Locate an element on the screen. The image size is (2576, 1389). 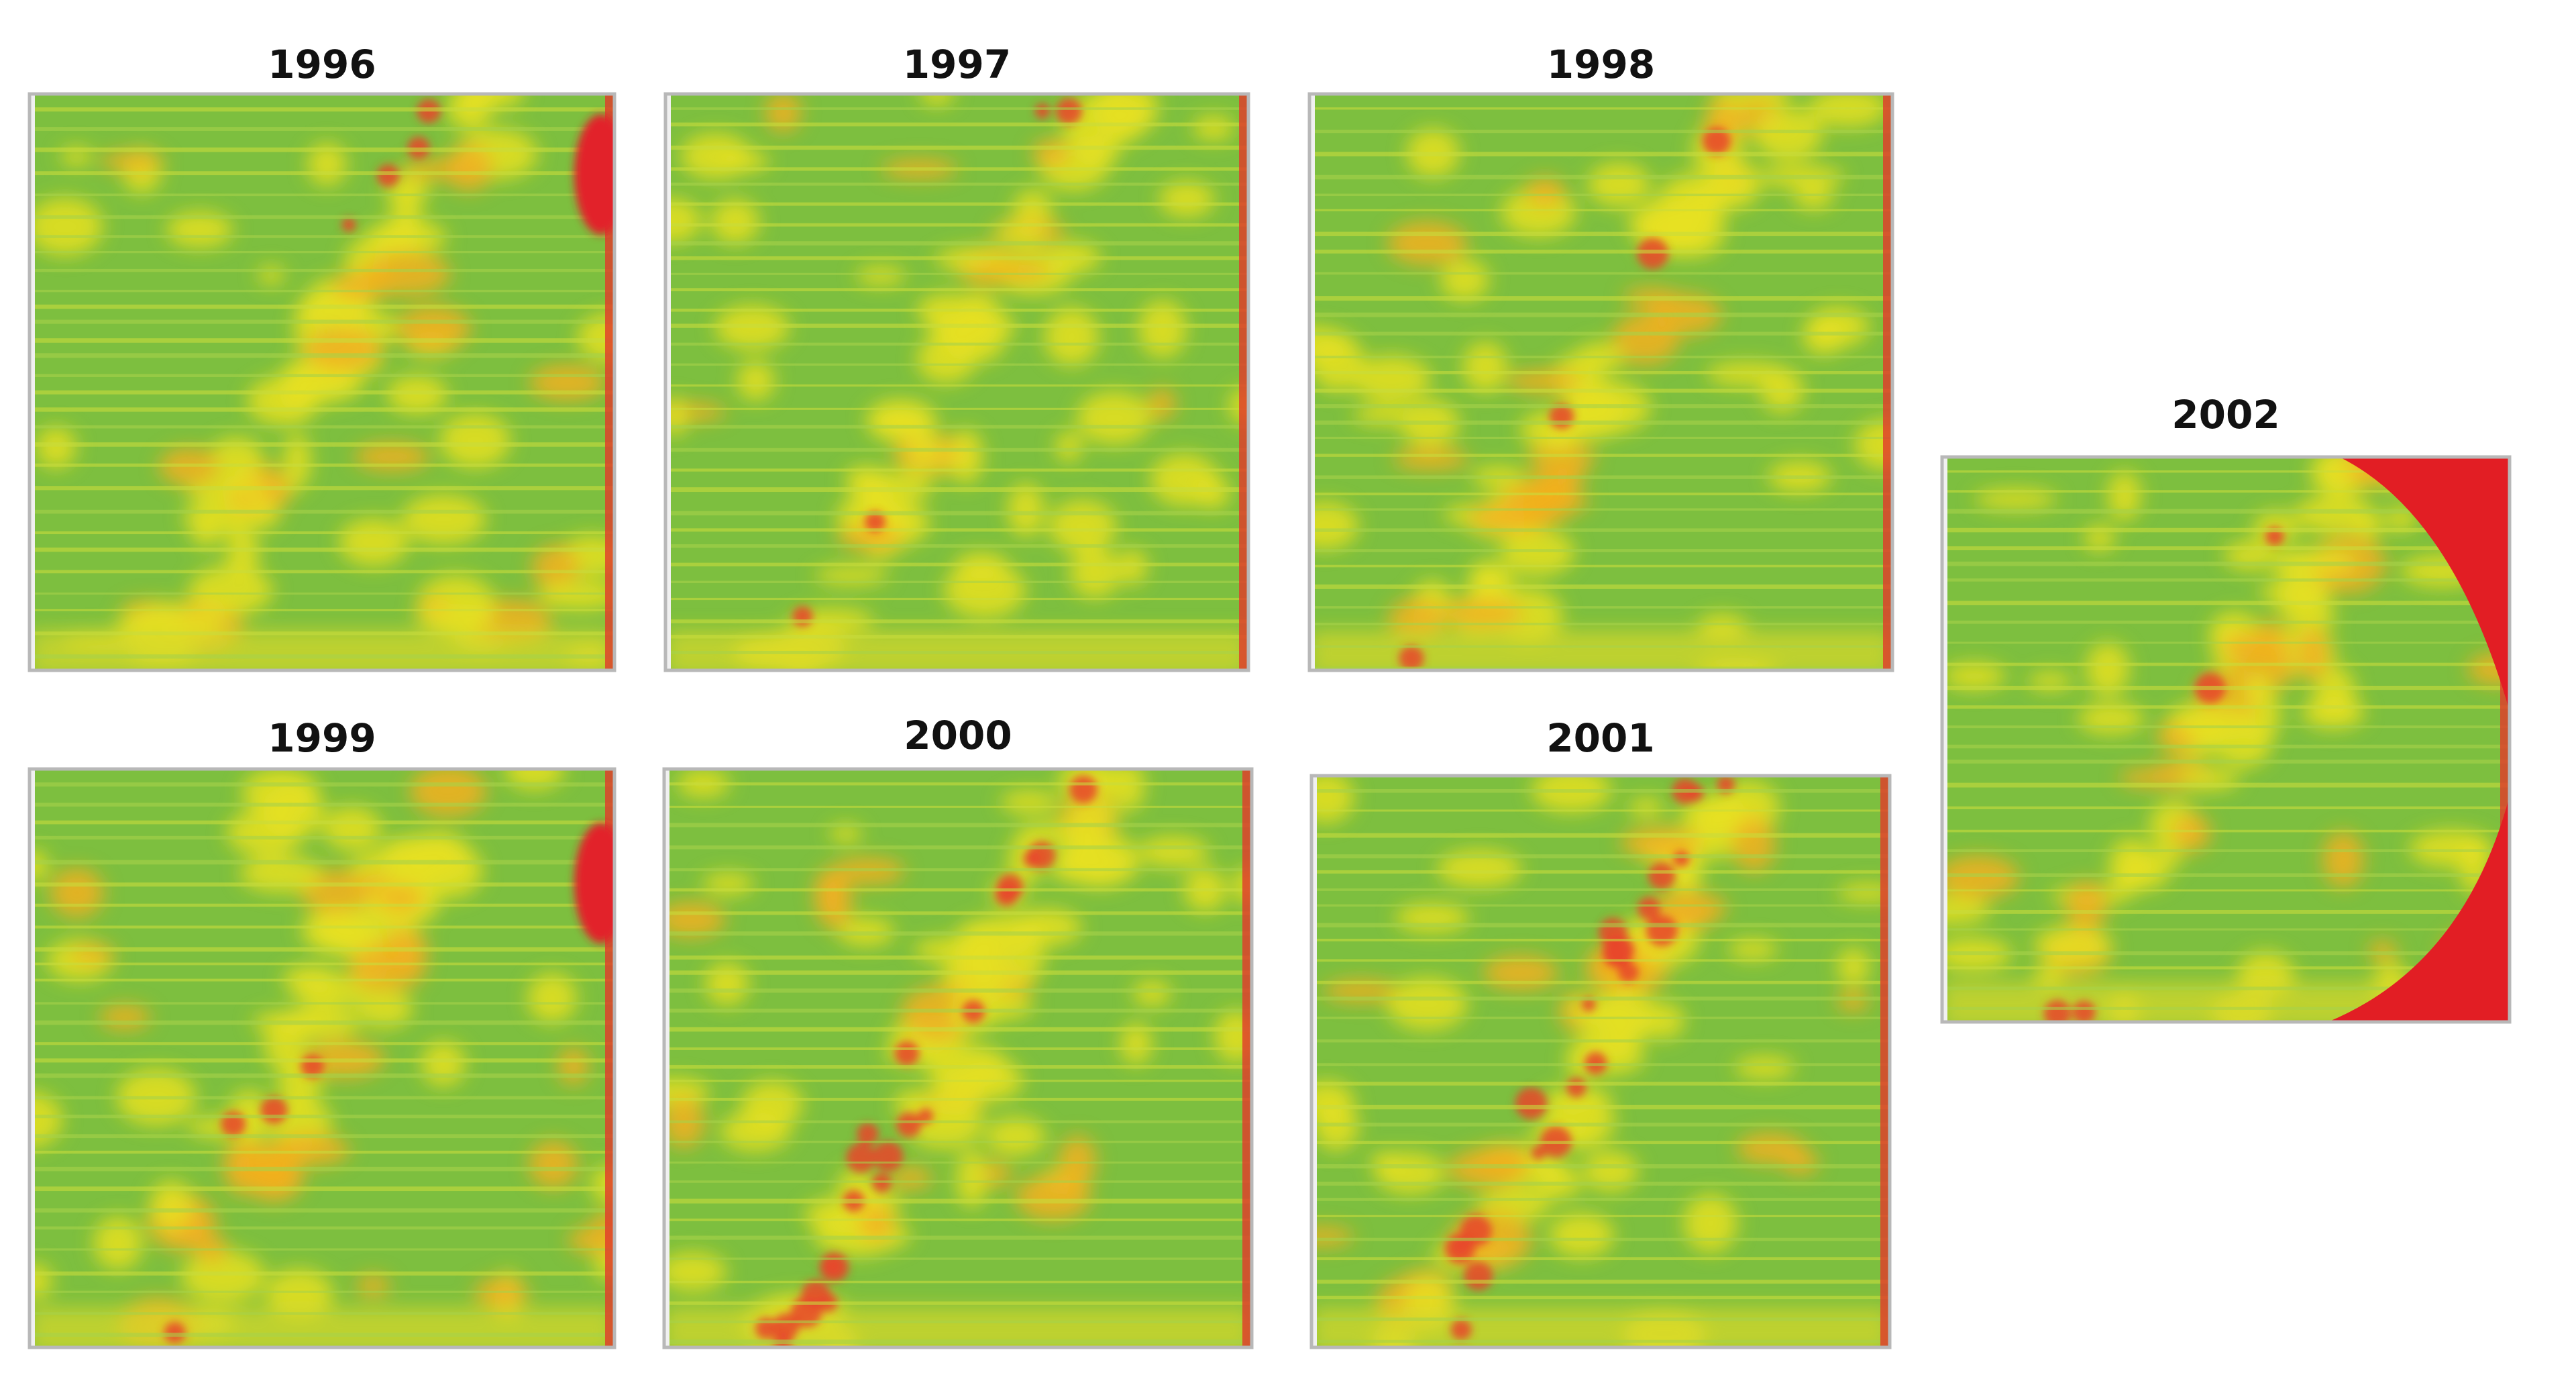
panel-frame is located at coordinates (322, 1058).